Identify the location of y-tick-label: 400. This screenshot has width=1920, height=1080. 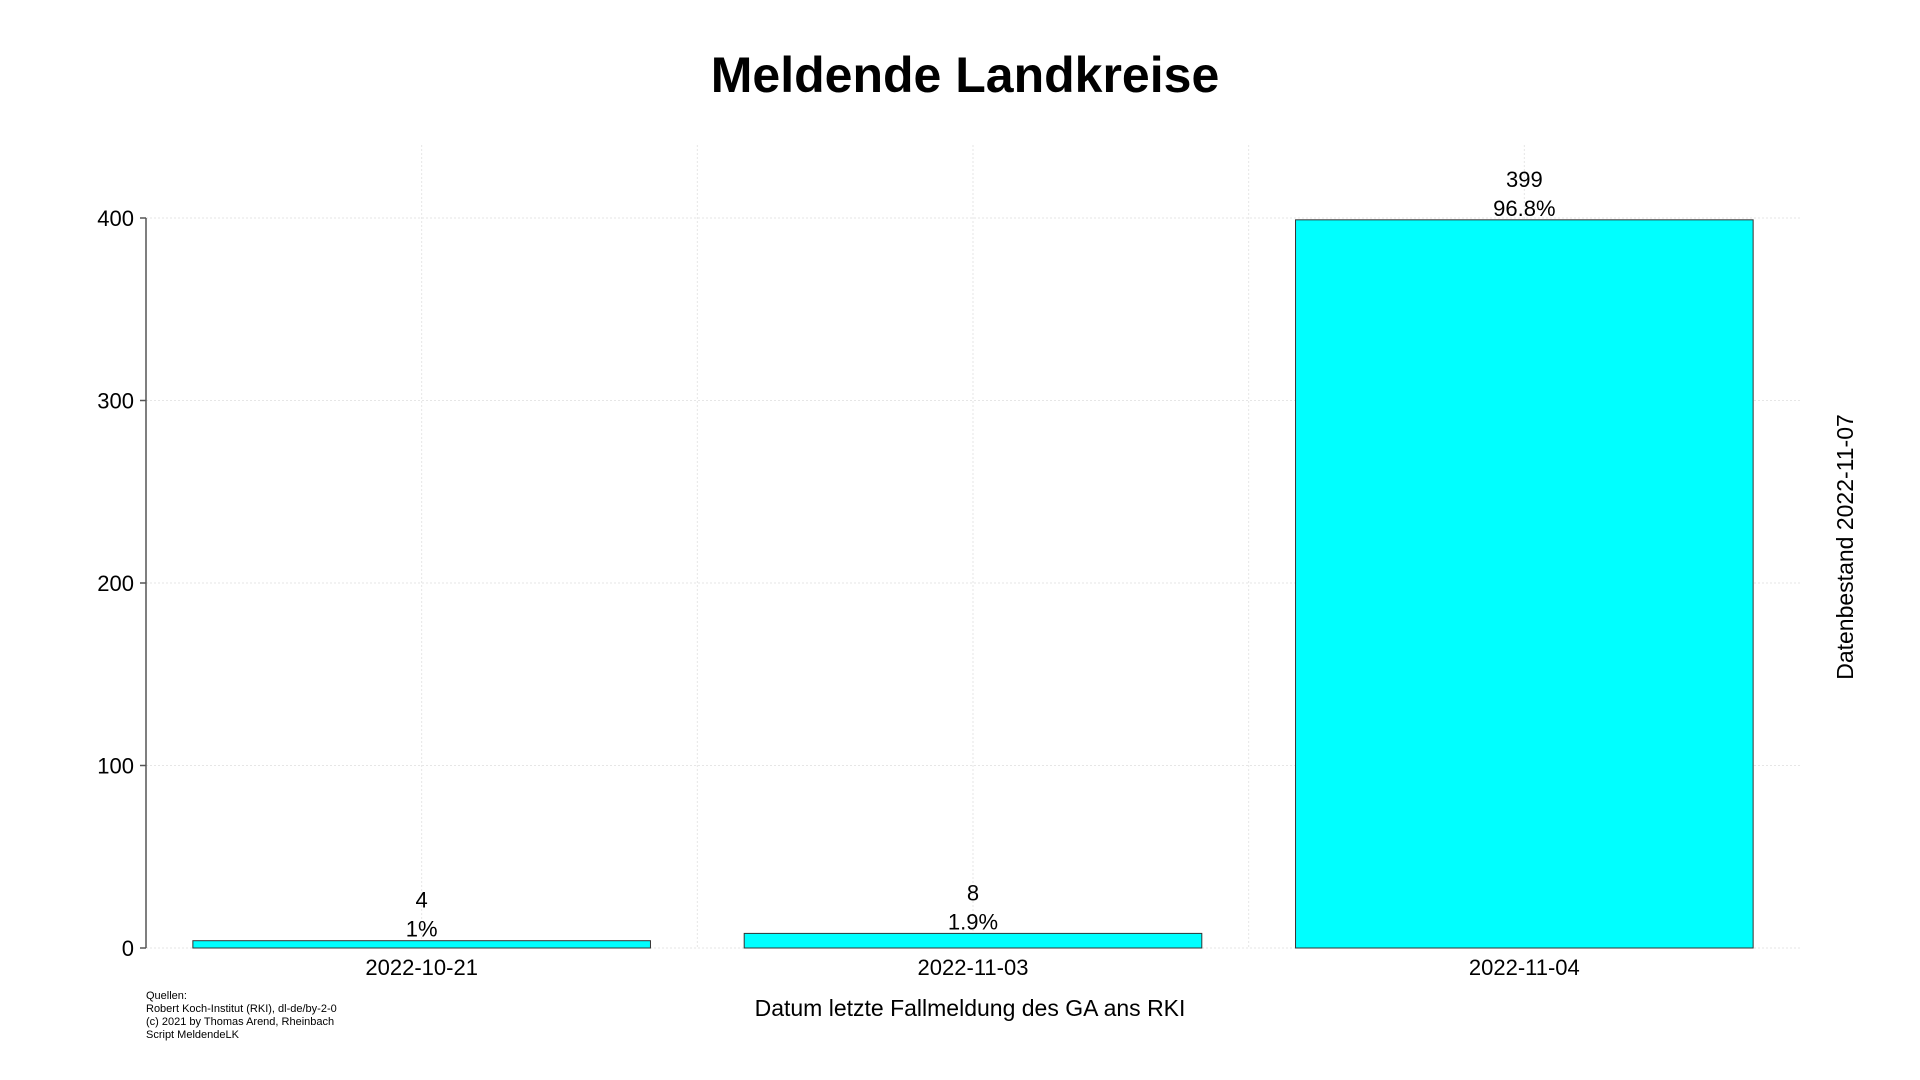
(115, 218).